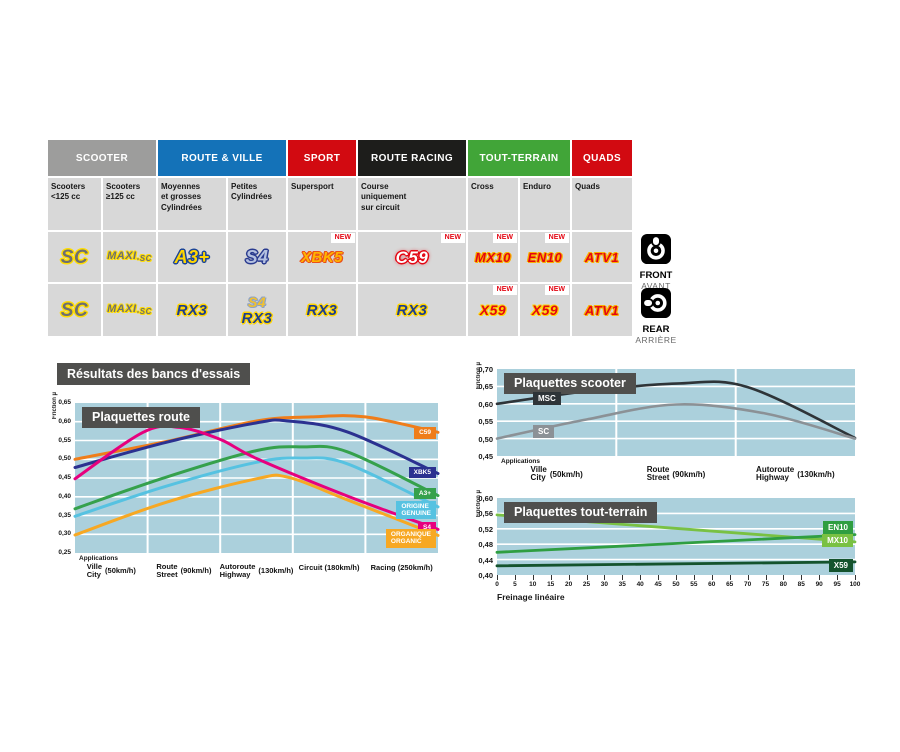 This screenshot has width=900, height=752. I want to click on y-tick-0-35: 0,35, so click(64, 515).